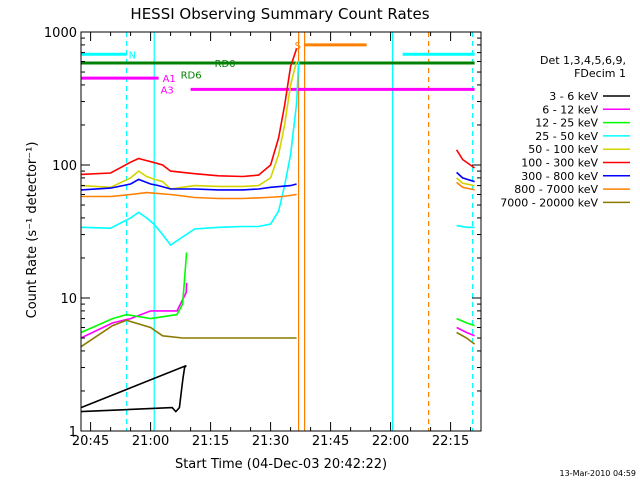  Describe the element at coordinates (279, 14) in the screenshot. I see `chart-title: HESSI Observing Summary Count Rates` at that location.